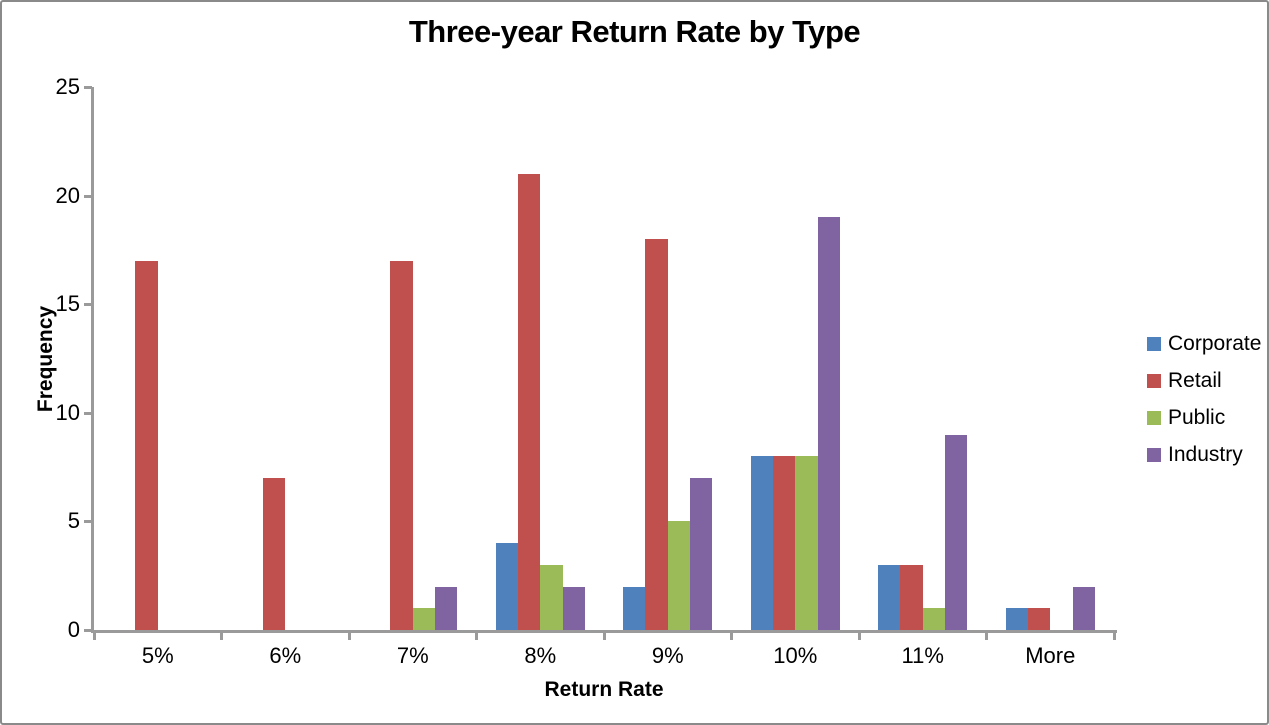  I want to click on legend-item-corporate: Corporate, so click(1204, 343).